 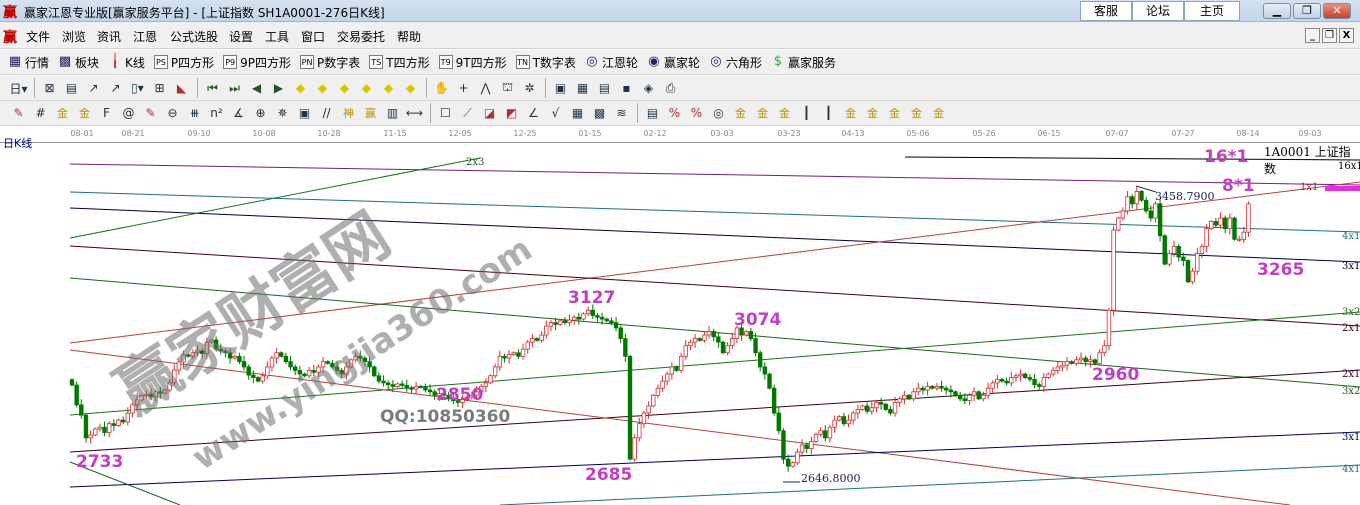 I want to click on menu-news: 资讯, so click(x=109, y=37).